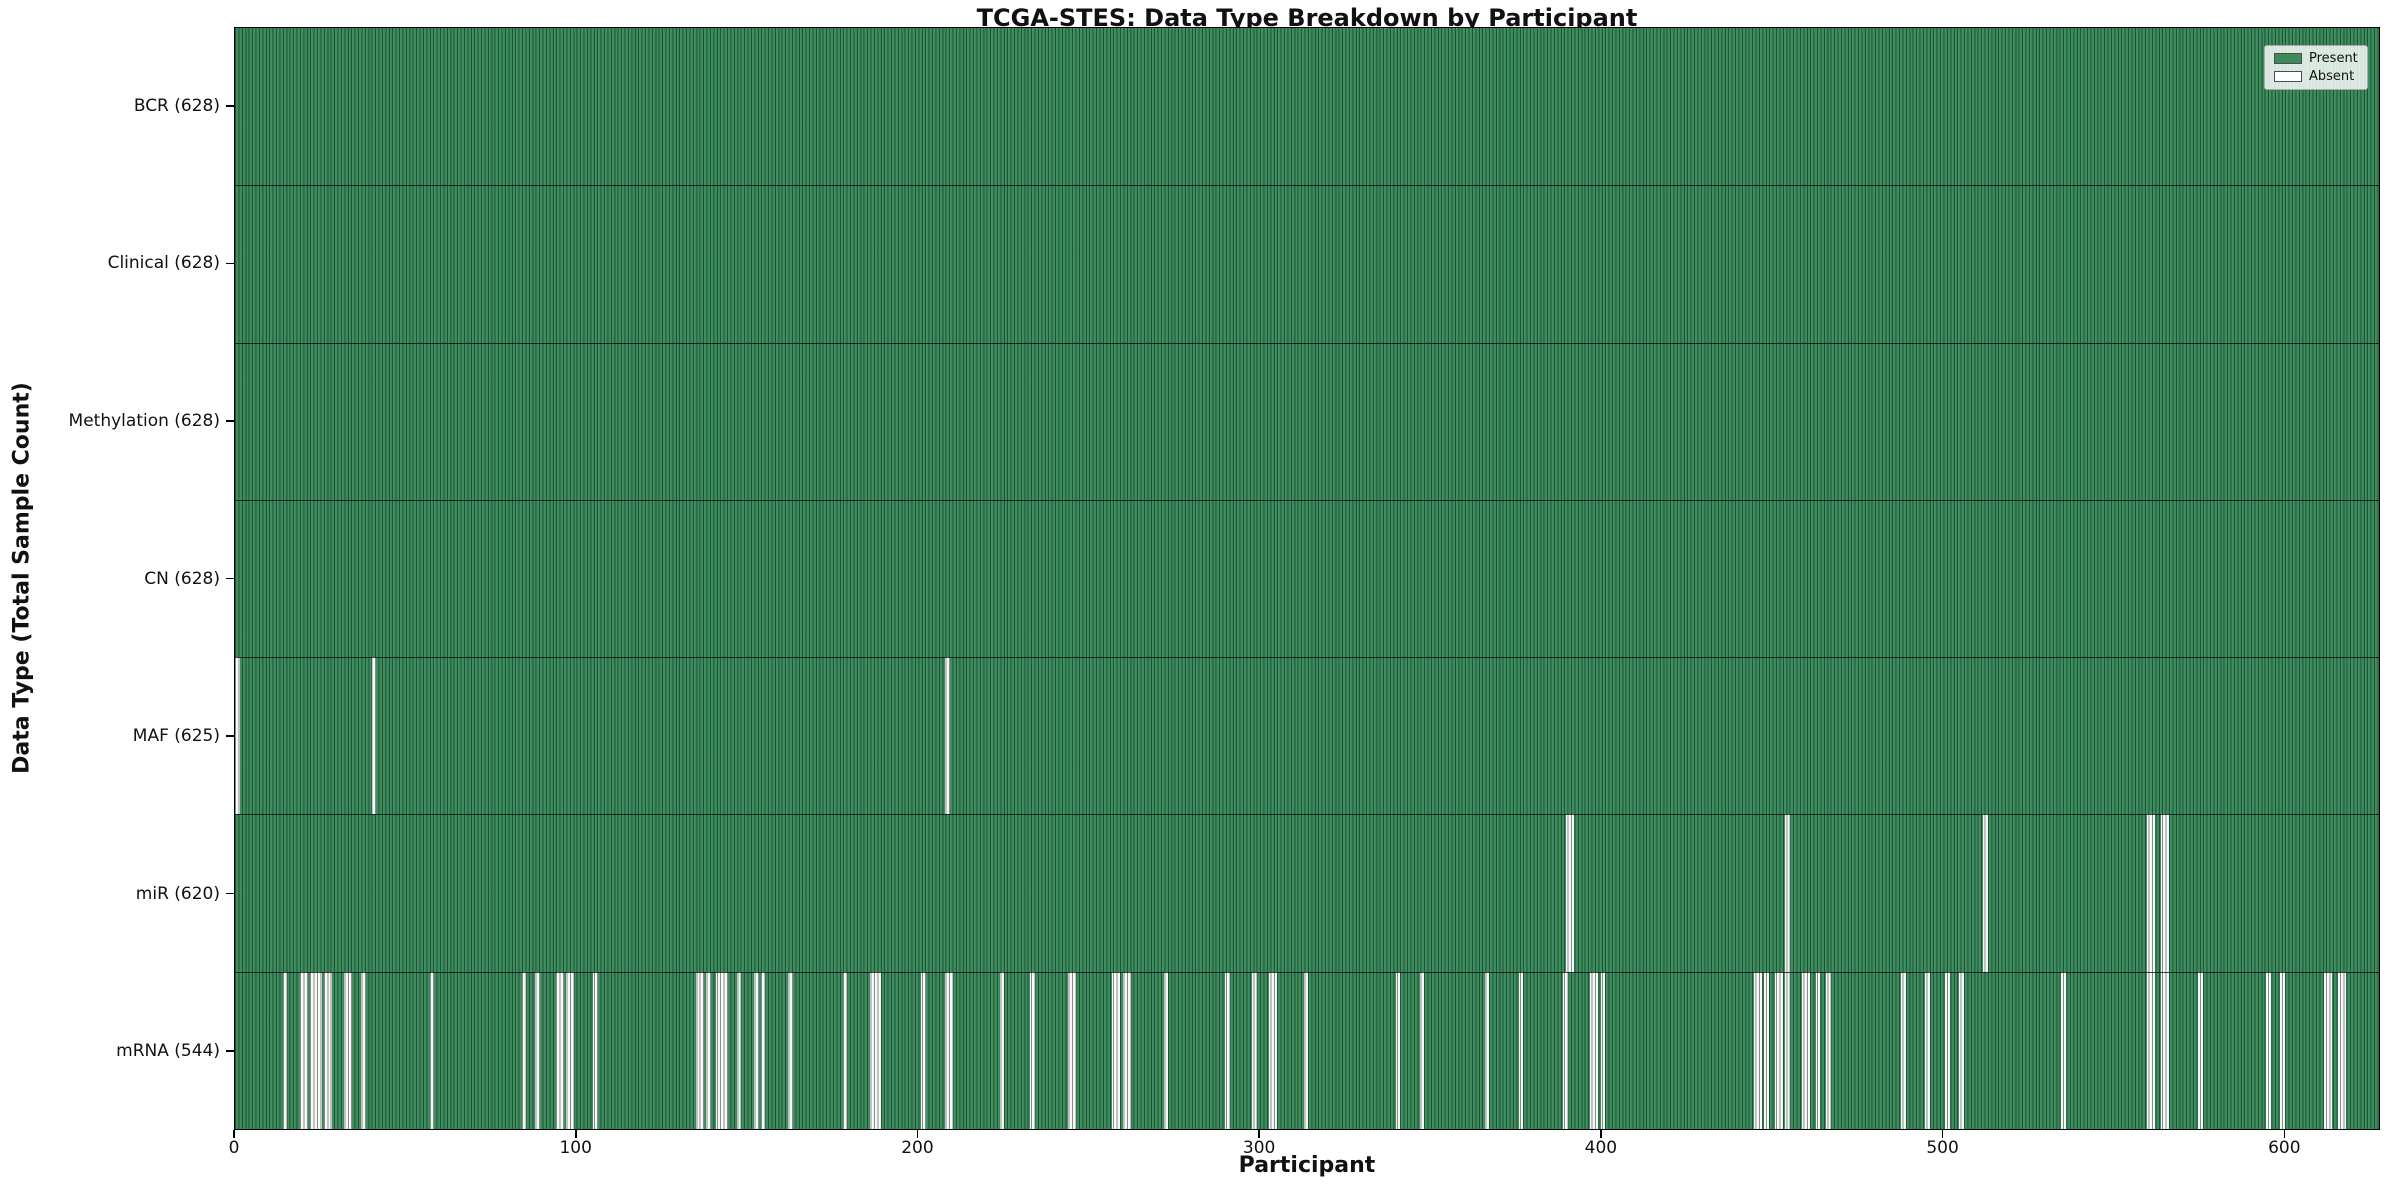 This screenshot has height=1200, width=2400. What do you see at coordinates (1307, 421) in the screenshot?
I see `row-Methylation` at bounding box center [1307, 421].